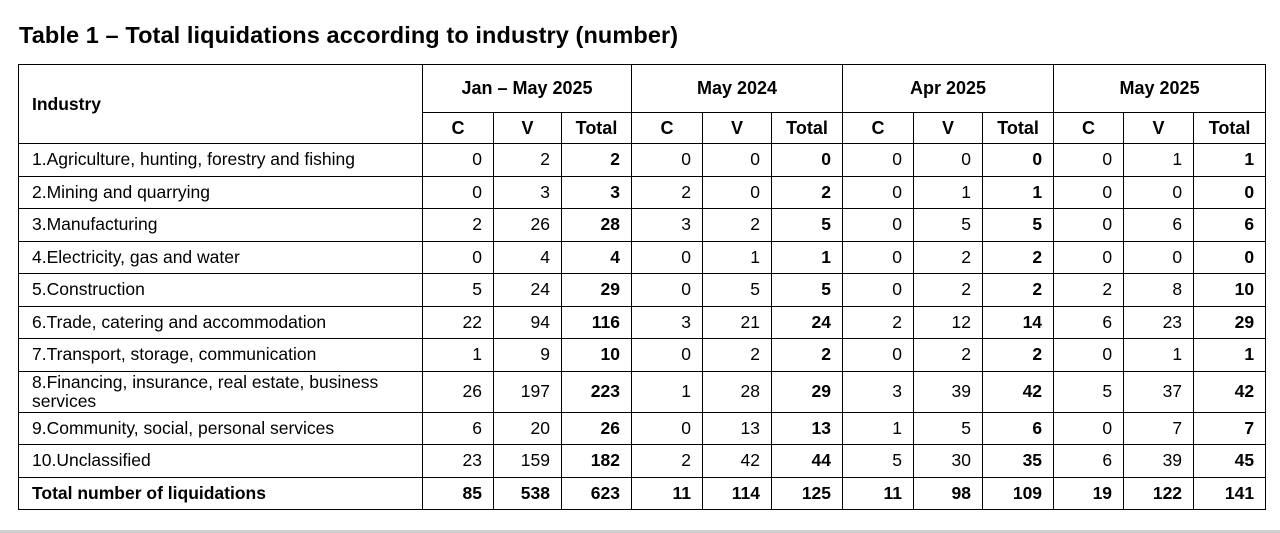 This screenshot has height=533, width=1280. Describe the element at coordinates (807, 461) in the screenshot. I see `total-cell: 44` at that location.